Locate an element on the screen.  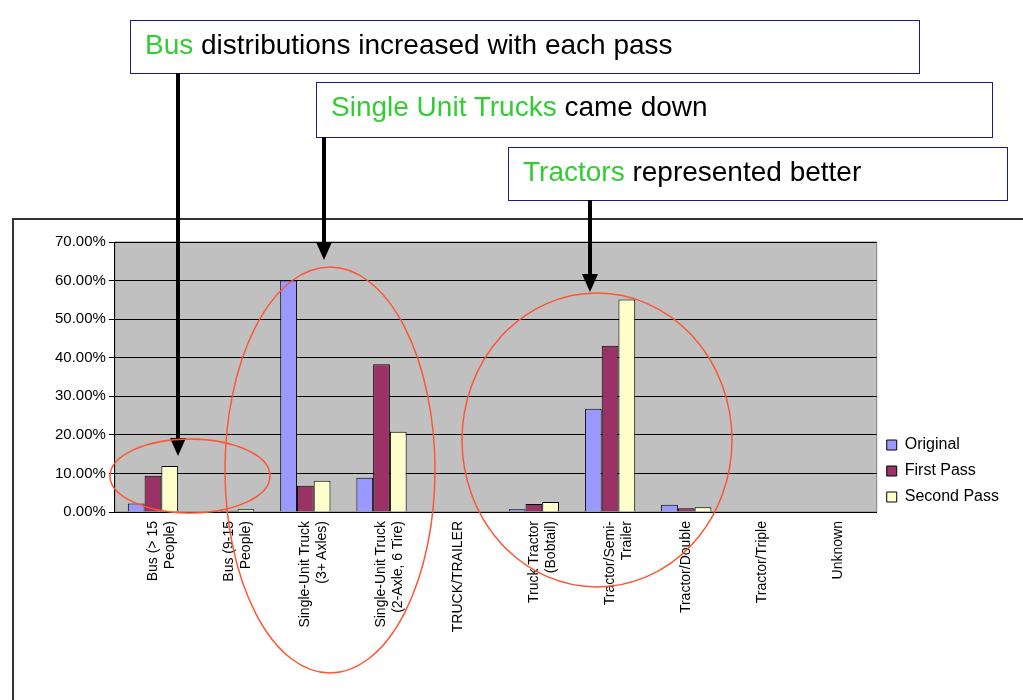
y-tick-label: 70.00% is located at coordinates (80, 241).